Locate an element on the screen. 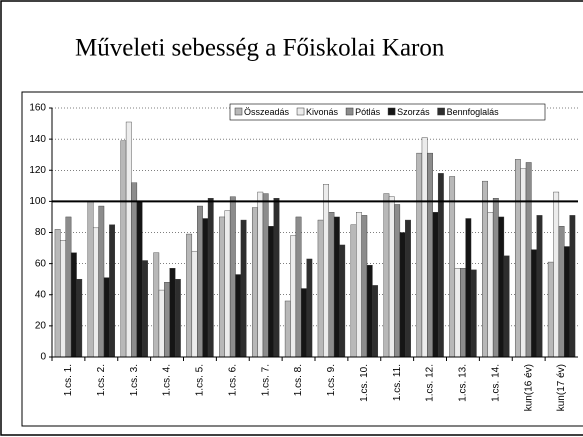  x-tick-label: 1.cs. 12. is located at coordinates (430, 383).